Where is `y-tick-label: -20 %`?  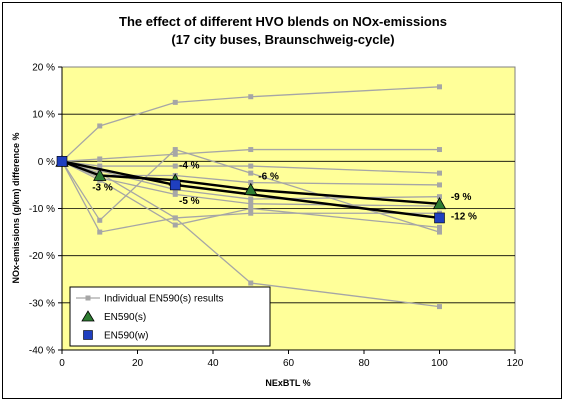
y-tick-label: -20 % is located at coordinates (42, 256).